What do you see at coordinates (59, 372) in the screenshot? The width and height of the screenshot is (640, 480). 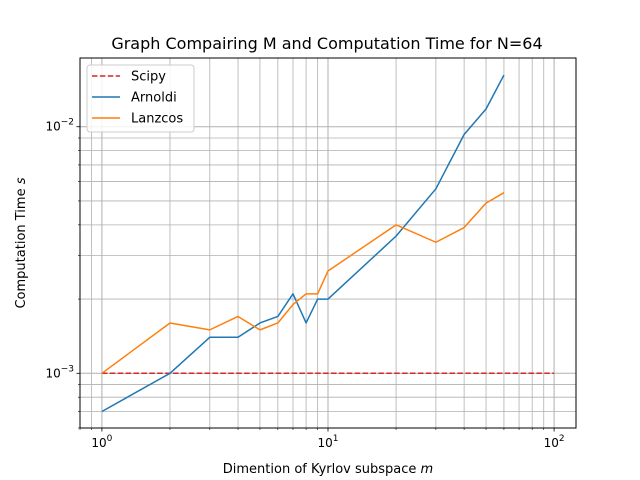 I see `y-tick-label: 10⁻³` at bounding box center [59, 372].